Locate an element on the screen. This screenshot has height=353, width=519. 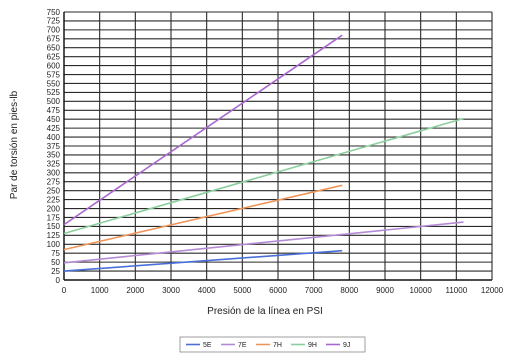
legend-label-7h: 7H is located at coordinates (277, 345).